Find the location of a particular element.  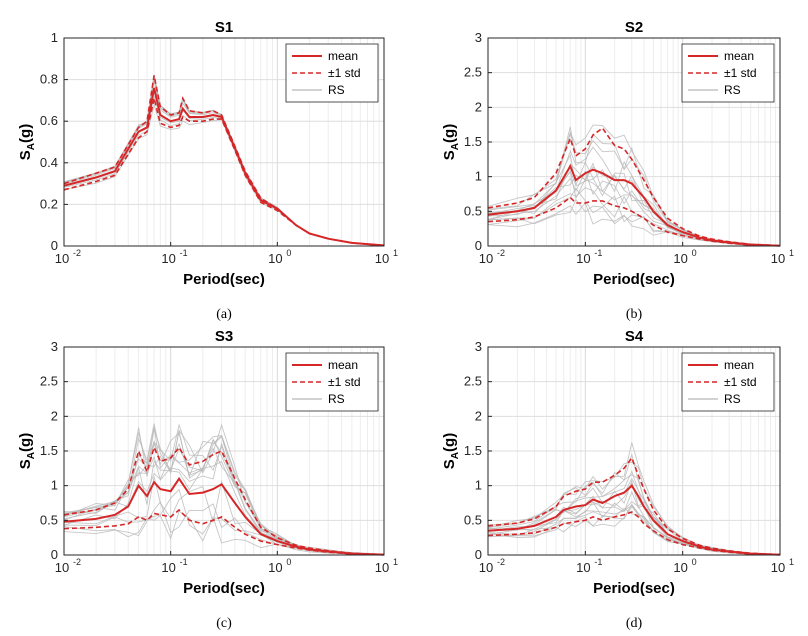

chart-title: S1 is located at coordinates (224, 27).